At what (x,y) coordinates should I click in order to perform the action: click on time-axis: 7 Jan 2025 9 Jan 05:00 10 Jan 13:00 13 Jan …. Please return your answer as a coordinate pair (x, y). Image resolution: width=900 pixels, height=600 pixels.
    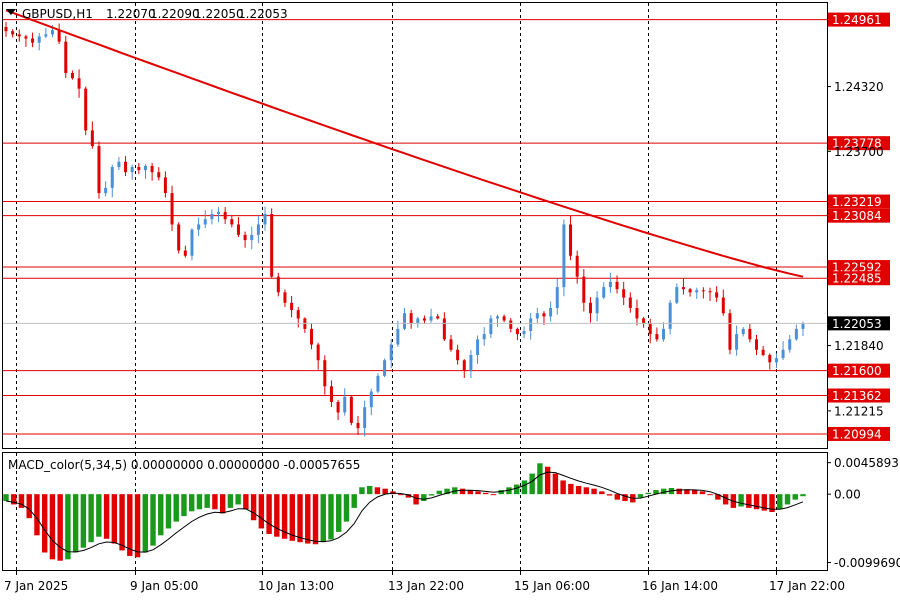
    Looking at the image, I should click on (424, 582).